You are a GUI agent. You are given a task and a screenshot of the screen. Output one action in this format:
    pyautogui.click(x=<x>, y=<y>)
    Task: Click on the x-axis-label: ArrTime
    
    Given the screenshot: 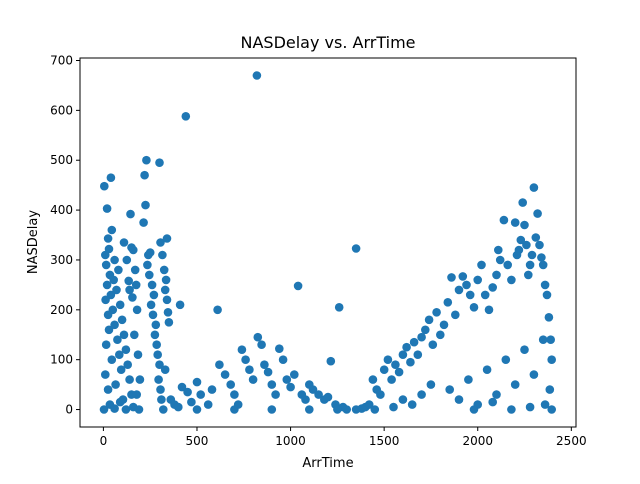 What is the action you would take?
    pyautogui.click(x=327, y=463)
    